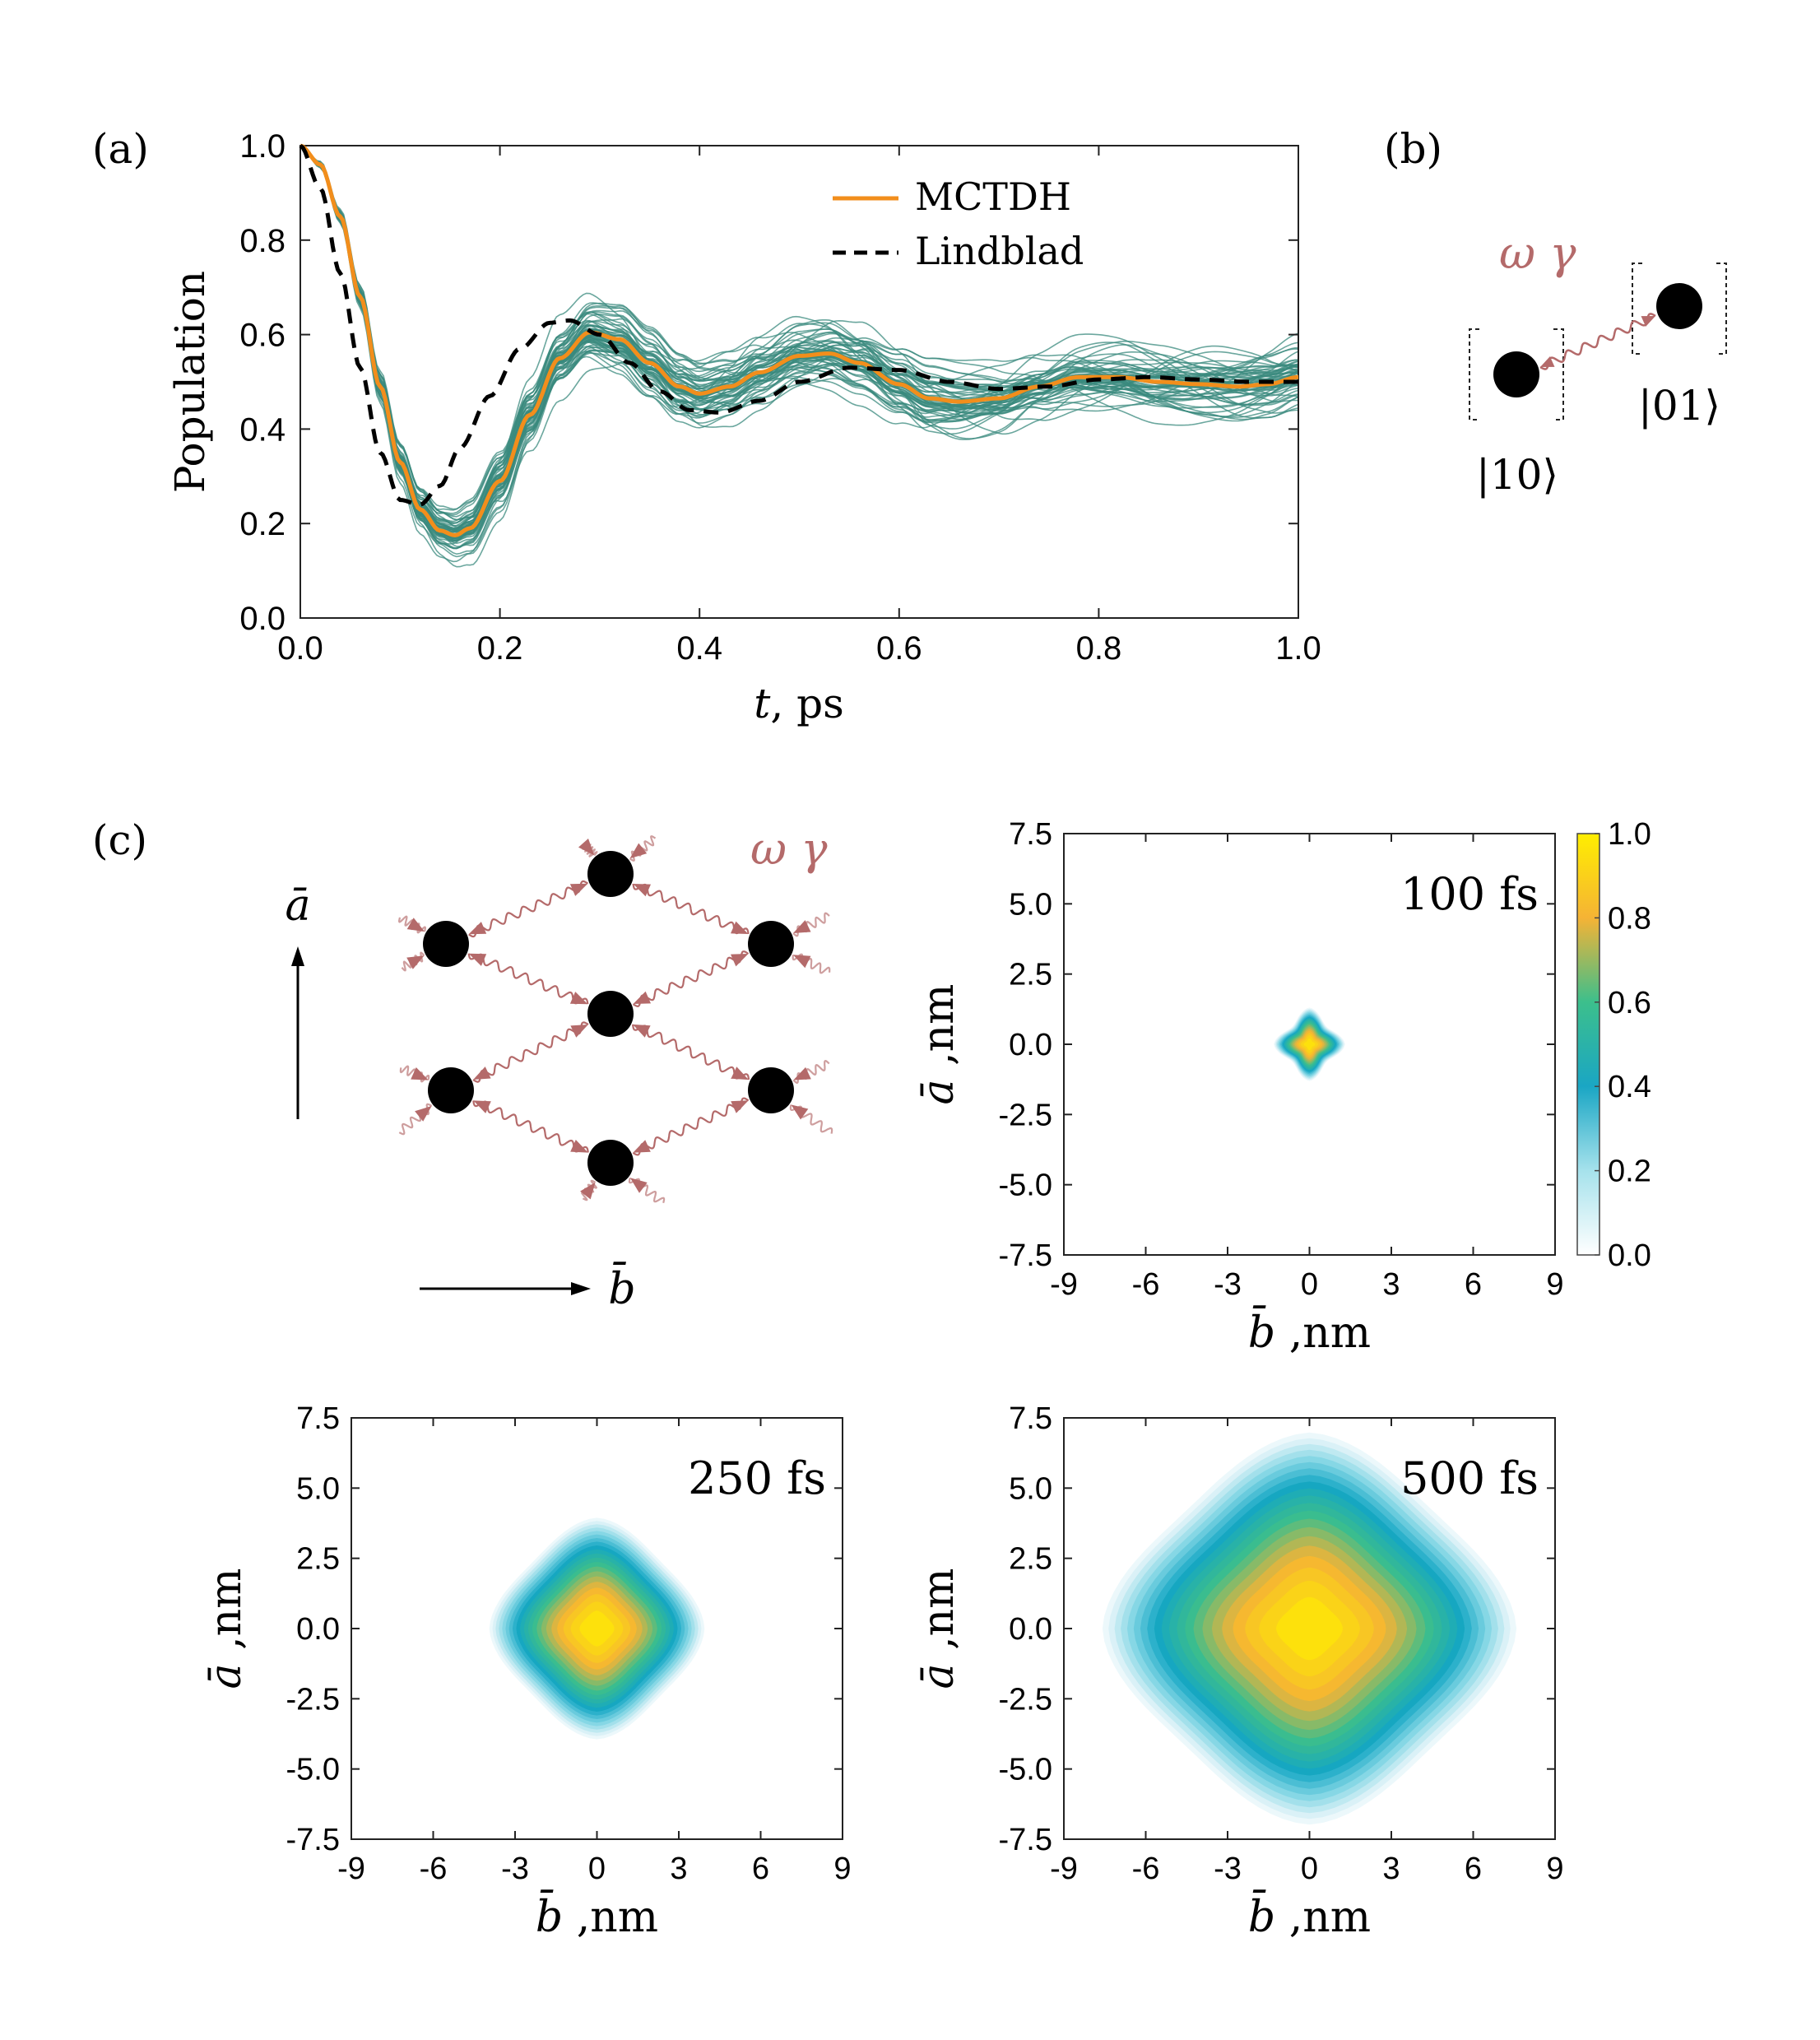 This screenshot has width=1820, height=2040. I want to click on series-lindblad-line, so click(798, 325).